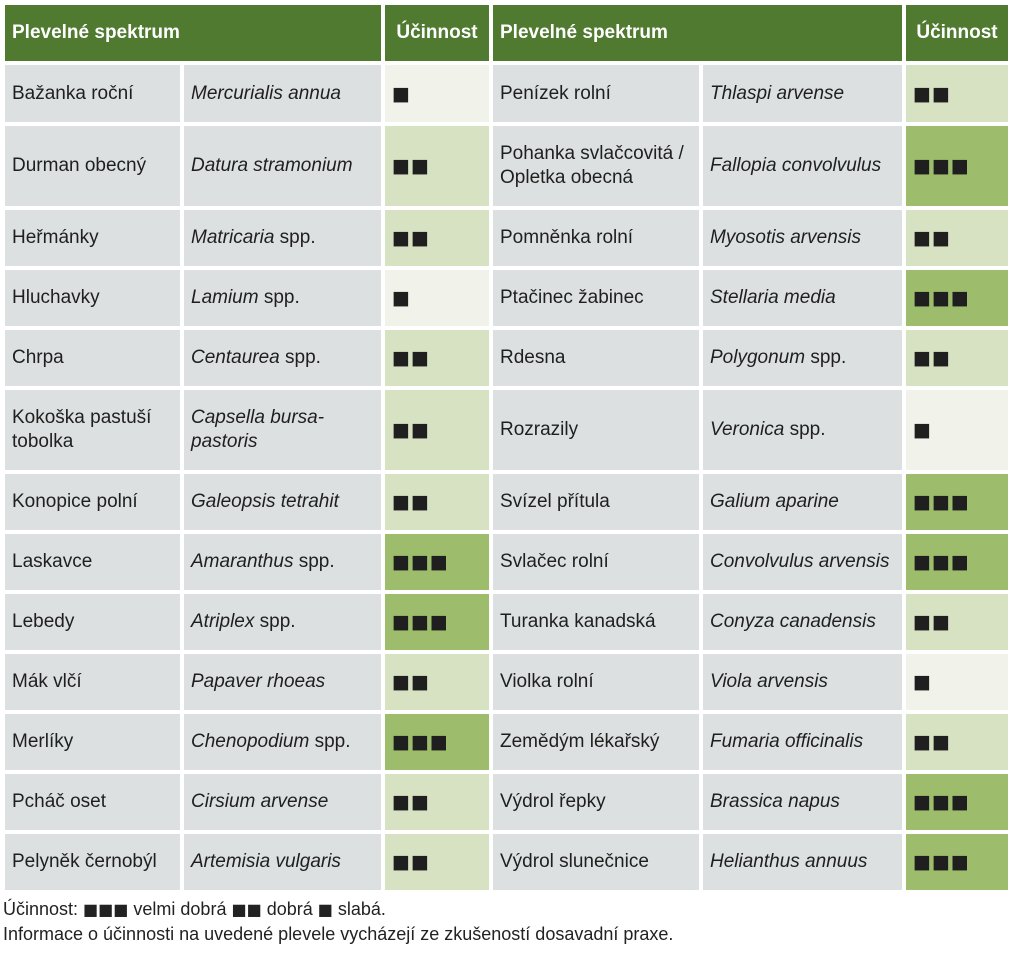 This screenshot has width=1020, height=955. What do you see at coordinates (92, 802) in the screenshot?
I see `weed-common-name: Pcháč oset` at bounding box center [92, 802].